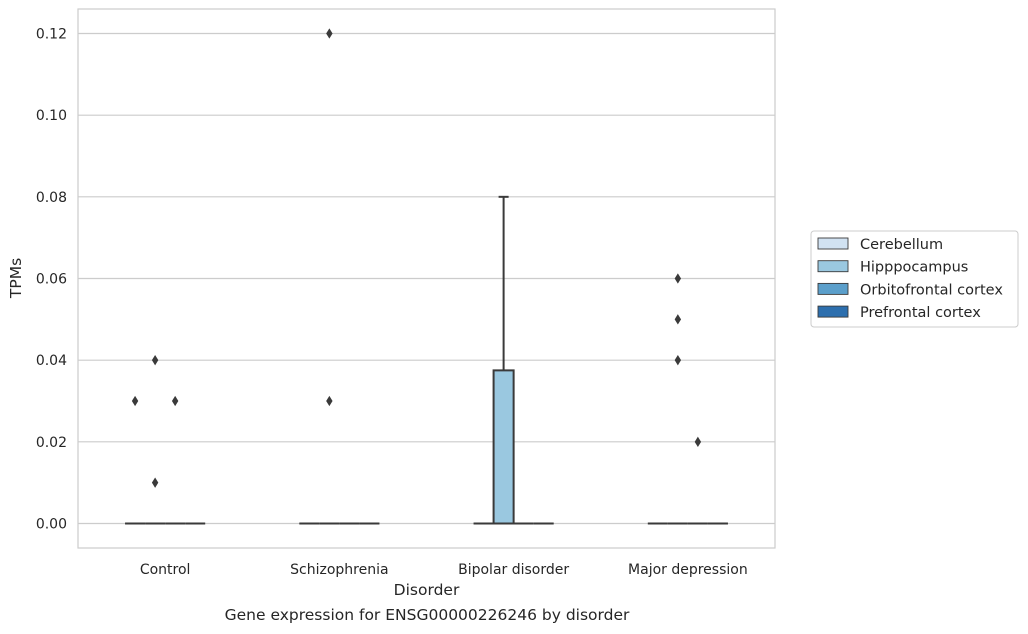  What do you see at coordinates (920, 313) in the screenshot?
I see `legend-label: Prefrontal cortex` at bounding box center [920, 313].